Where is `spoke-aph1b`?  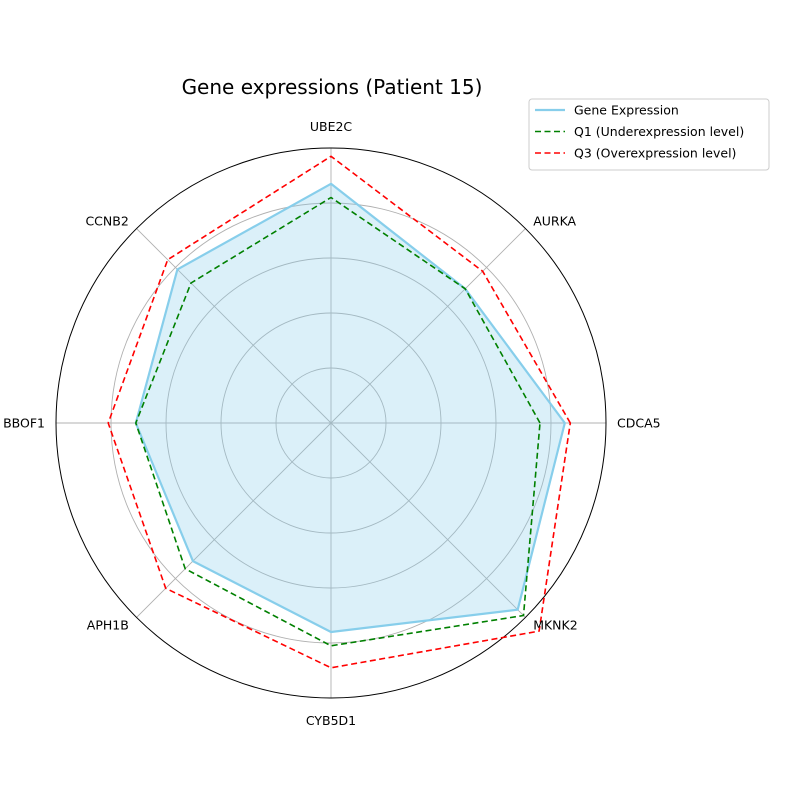 spoke-aph1b is located at coordinates (234, 520).